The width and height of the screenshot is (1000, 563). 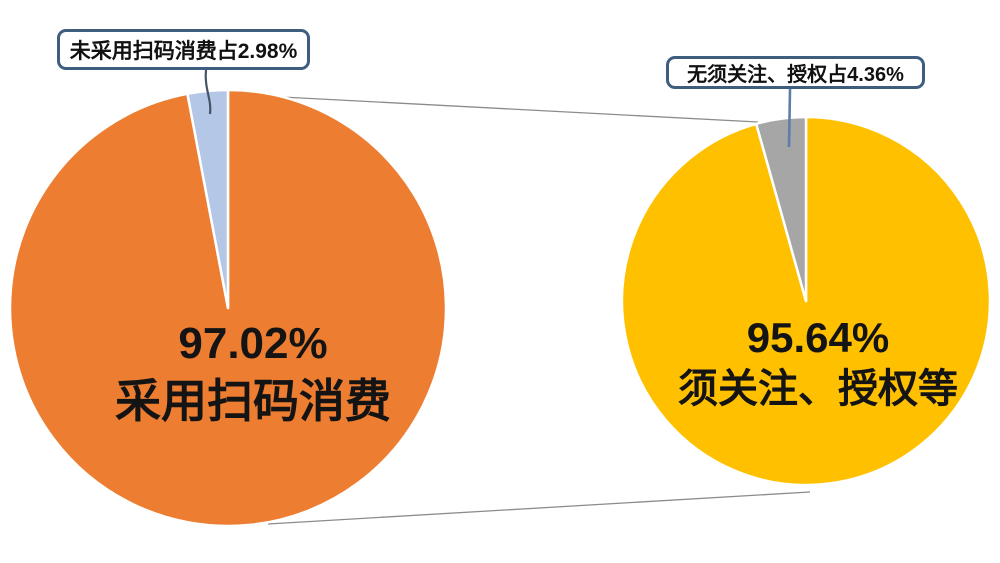 What do you see at coordinates (781, 209) in the screenshot?
I see `no-need-follow-auth-slice` at bounding box center [781, 209].